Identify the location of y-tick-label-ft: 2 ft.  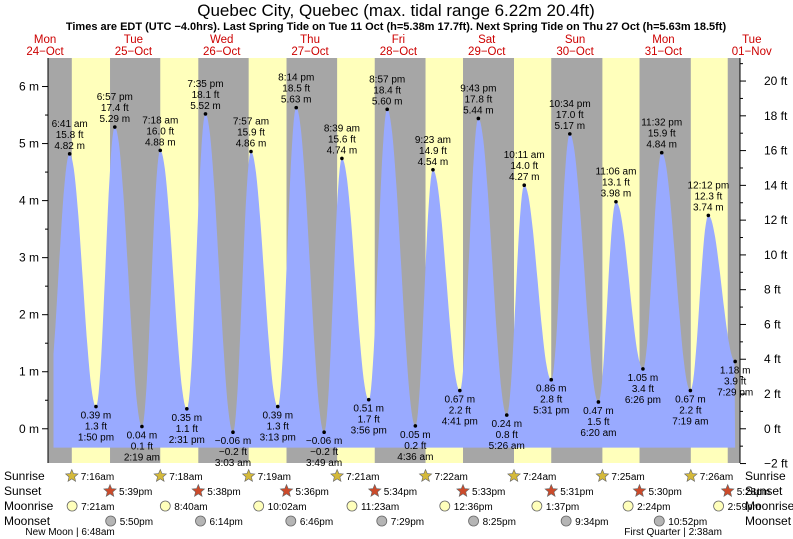
(772, 394).